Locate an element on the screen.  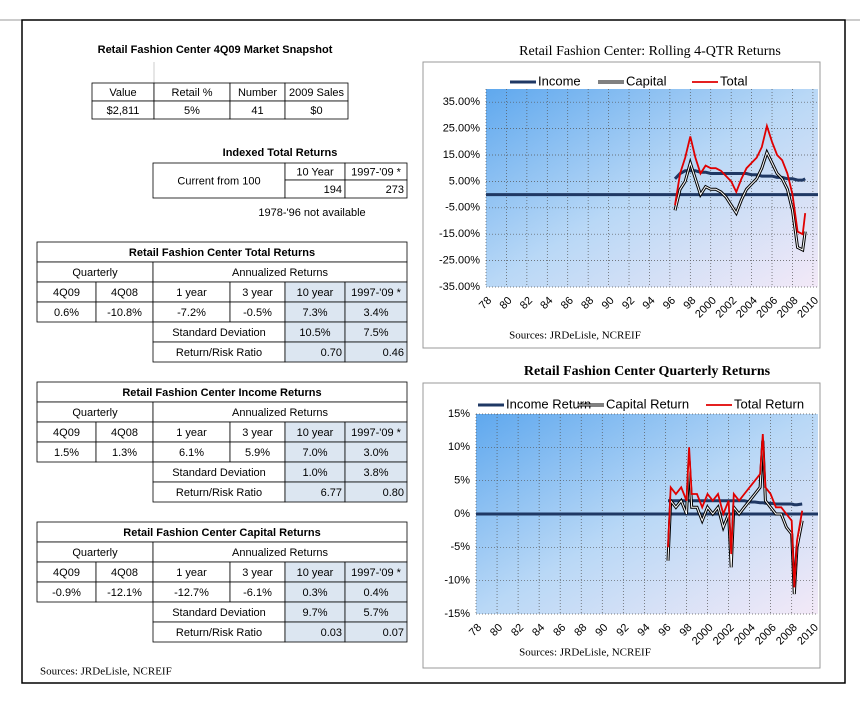
cell-text: 194 is located at coordinates (333, 190).